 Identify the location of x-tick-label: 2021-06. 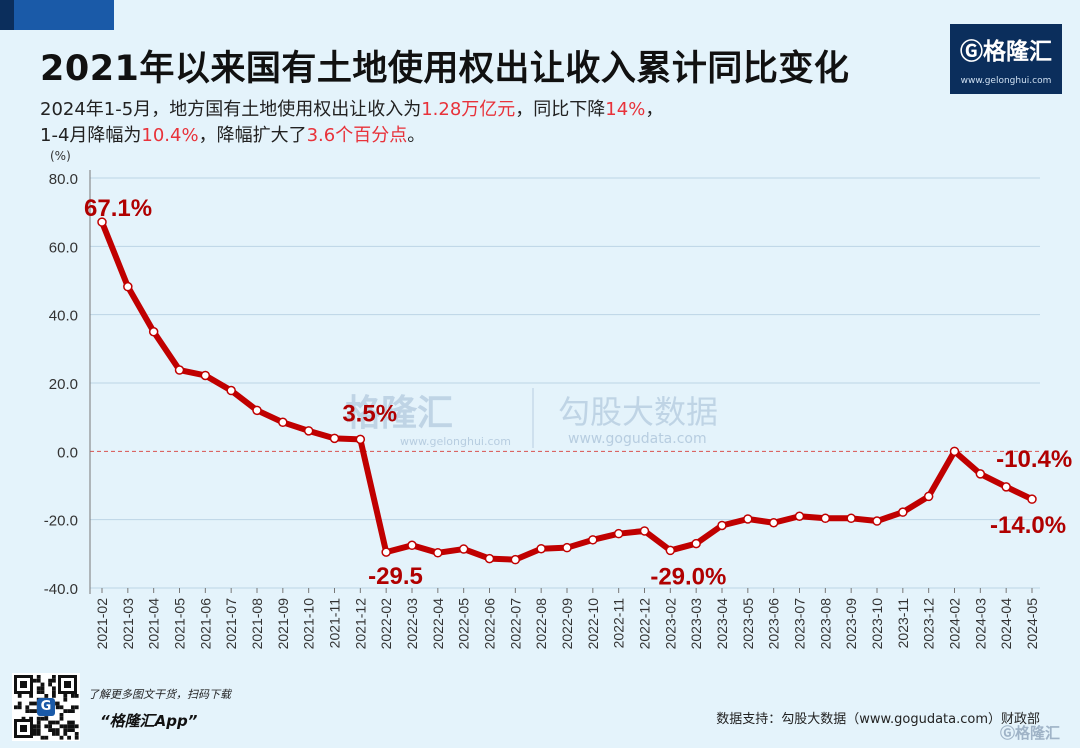
(205, 624).